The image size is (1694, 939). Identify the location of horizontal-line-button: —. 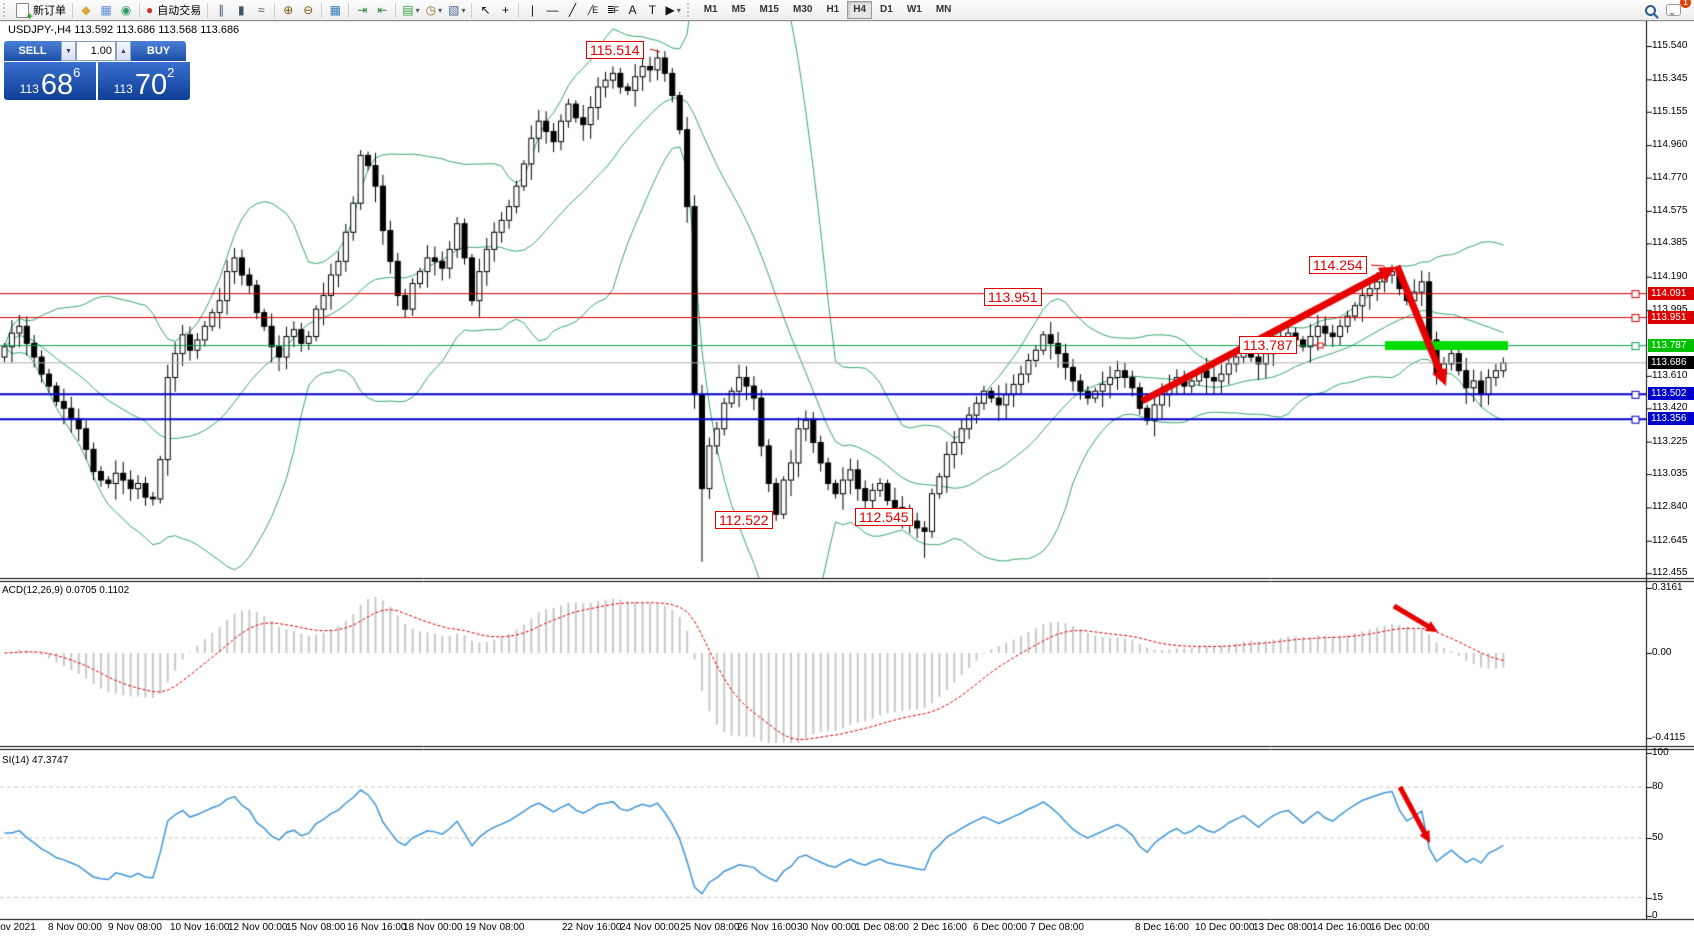
(552, 10).